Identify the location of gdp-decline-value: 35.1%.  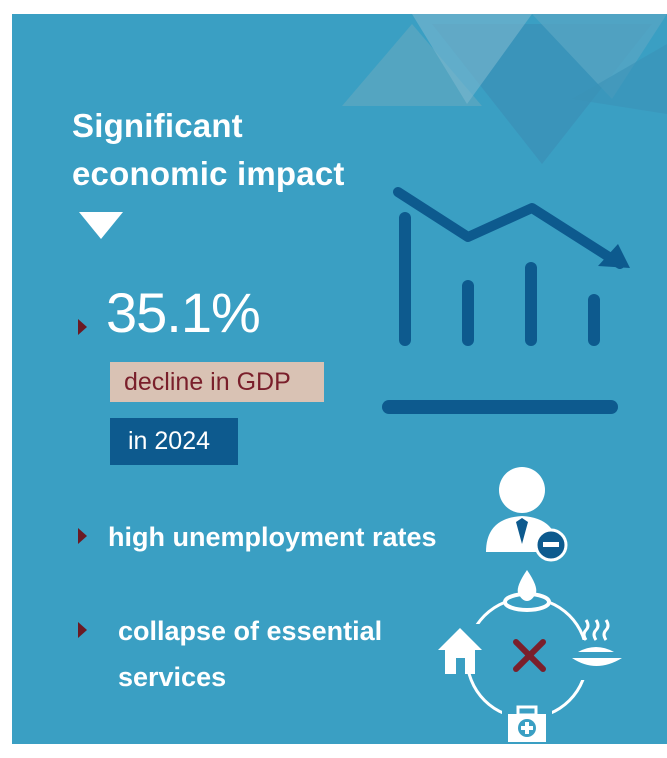
(183, 312).